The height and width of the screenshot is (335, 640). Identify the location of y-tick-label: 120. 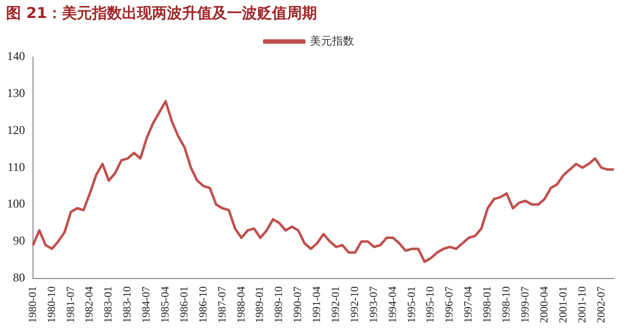
(16, 129).